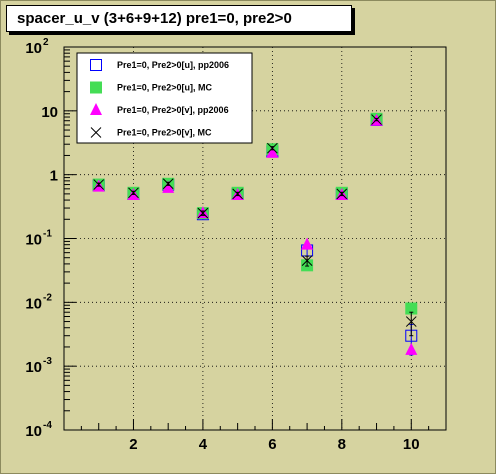 The image size is (496, 474). What do you see at coordinates (164, 133) in the screenshot?
I see `legend-label: Pre1=0, Pre2>0[v], MC` at bounding box center [164, 133].